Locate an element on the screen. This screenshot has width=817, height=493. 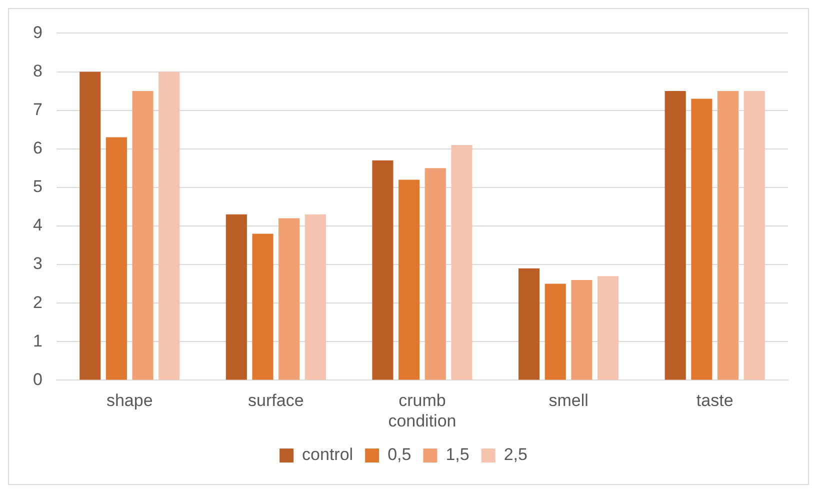
legend-label: control is located at coordinates (328, 454).